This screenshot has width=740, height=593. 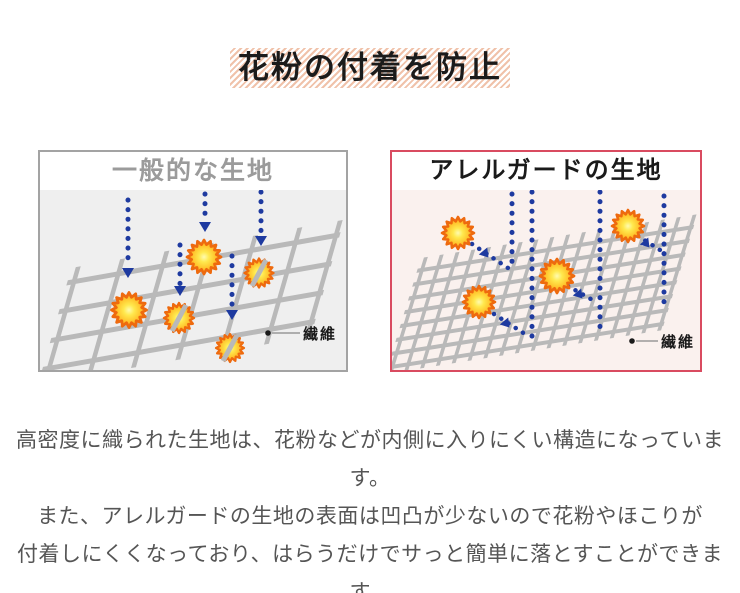 What do you see at coordinates (370, 516) in the screenshot?
I see `description-line-2: また、アレルガードの生地の表面は凹凸が少ないので花粉やほこりが` at bounding box center [370, 516].